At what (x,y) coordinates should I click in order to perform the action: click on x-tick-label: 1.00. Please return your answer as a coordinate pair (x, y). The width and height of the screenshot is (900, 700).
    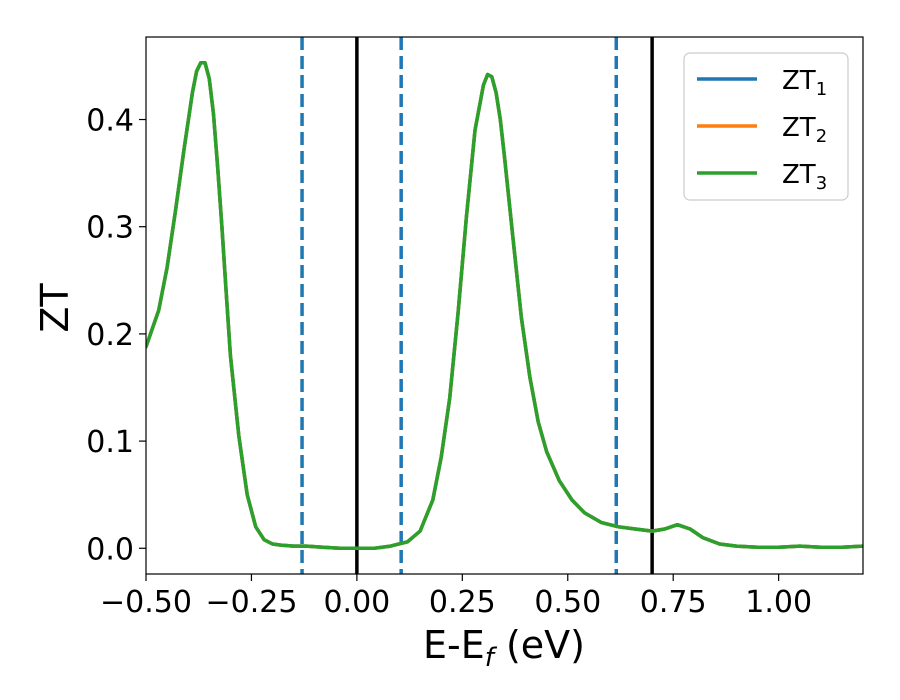
    Looking at the image, I should click on (778, 602).